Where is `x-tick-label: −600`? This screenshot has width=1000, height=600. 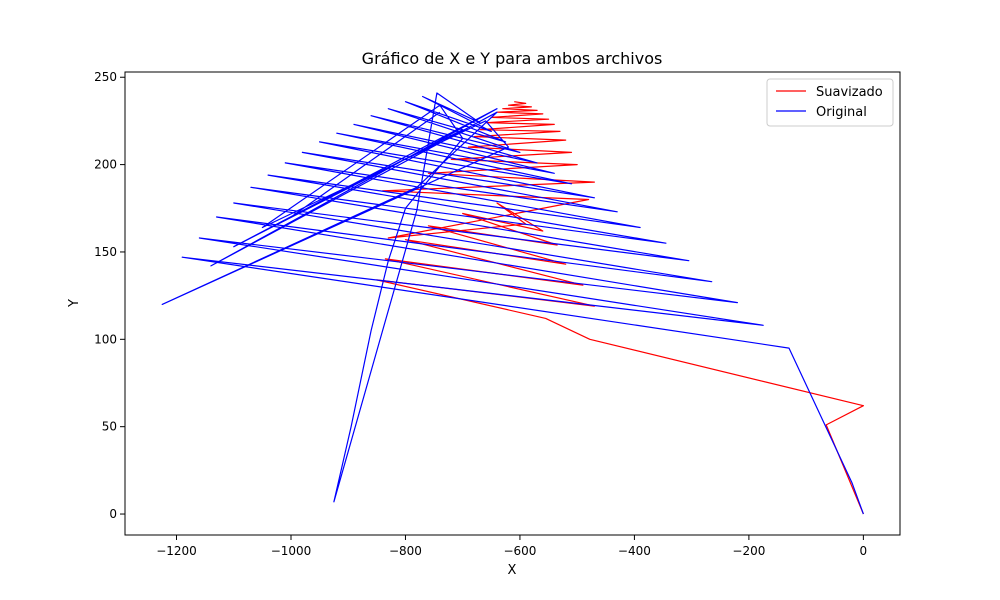 x-tick-label: −600 is located at coordinates (519, 551).